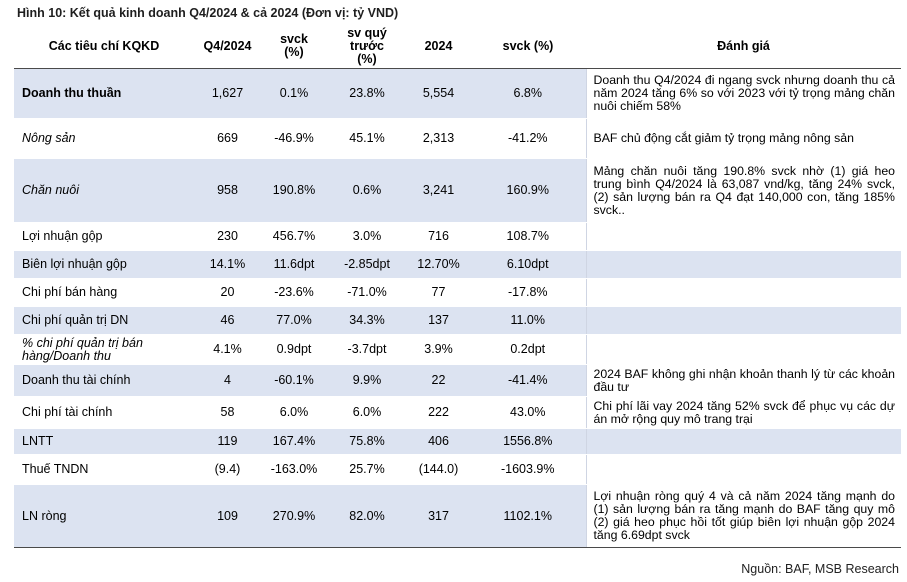 Image resolution: width=907 pixels, height=582 pixels. What do you see at coordinates (438, 292) in the screenshot?
I see `cell-2024: 77` at bounding box center [438, 292].